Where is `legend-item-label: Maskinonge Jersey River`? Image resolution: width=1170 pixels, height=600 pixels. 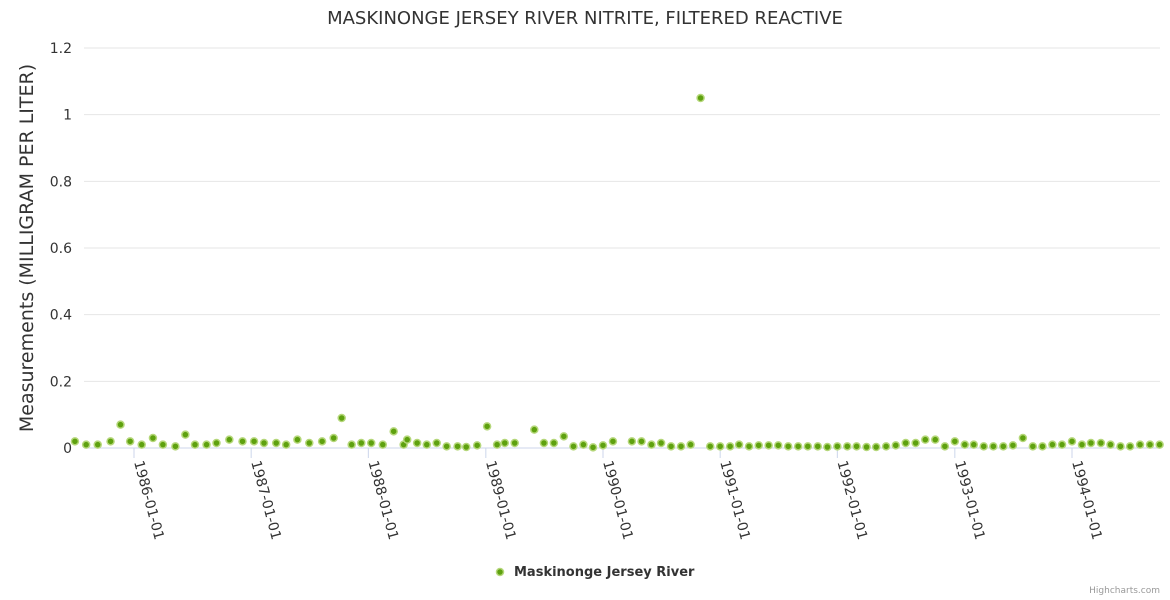 legend-item-label: Maskinonge Jersey River is located at coordinates (604, 572).